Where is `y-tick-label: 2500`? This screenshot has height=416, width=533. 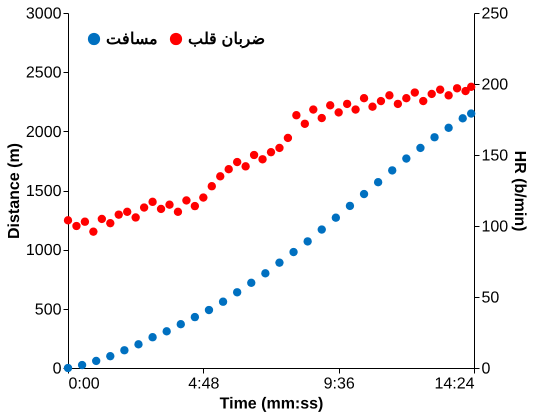
y-tick-label: 2500 is located at coordinates (44, 73).